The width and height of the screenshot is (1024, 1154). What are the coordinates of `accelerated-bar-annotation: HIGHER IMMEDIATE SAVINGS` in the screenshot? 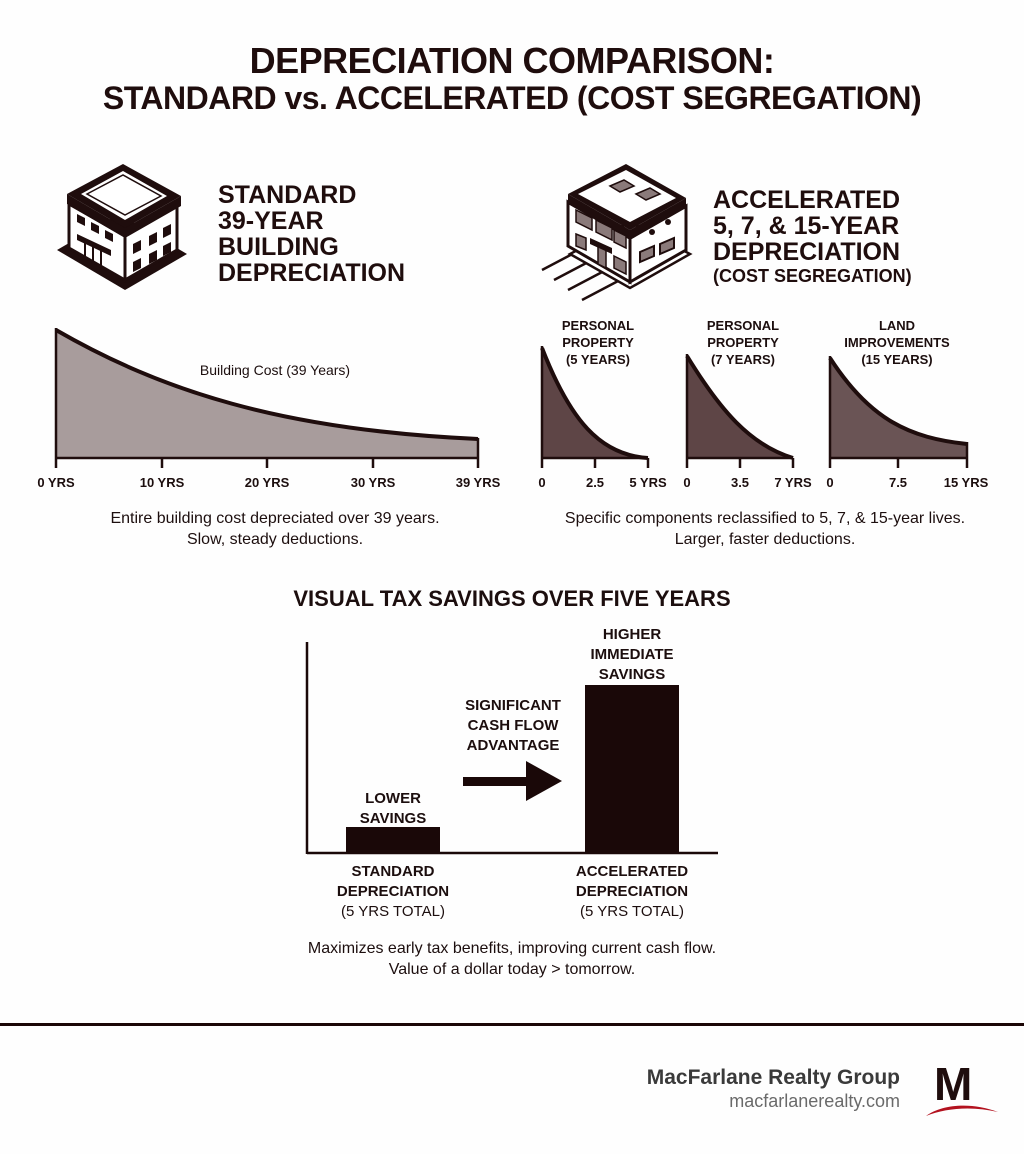 It's located at (631, 655).